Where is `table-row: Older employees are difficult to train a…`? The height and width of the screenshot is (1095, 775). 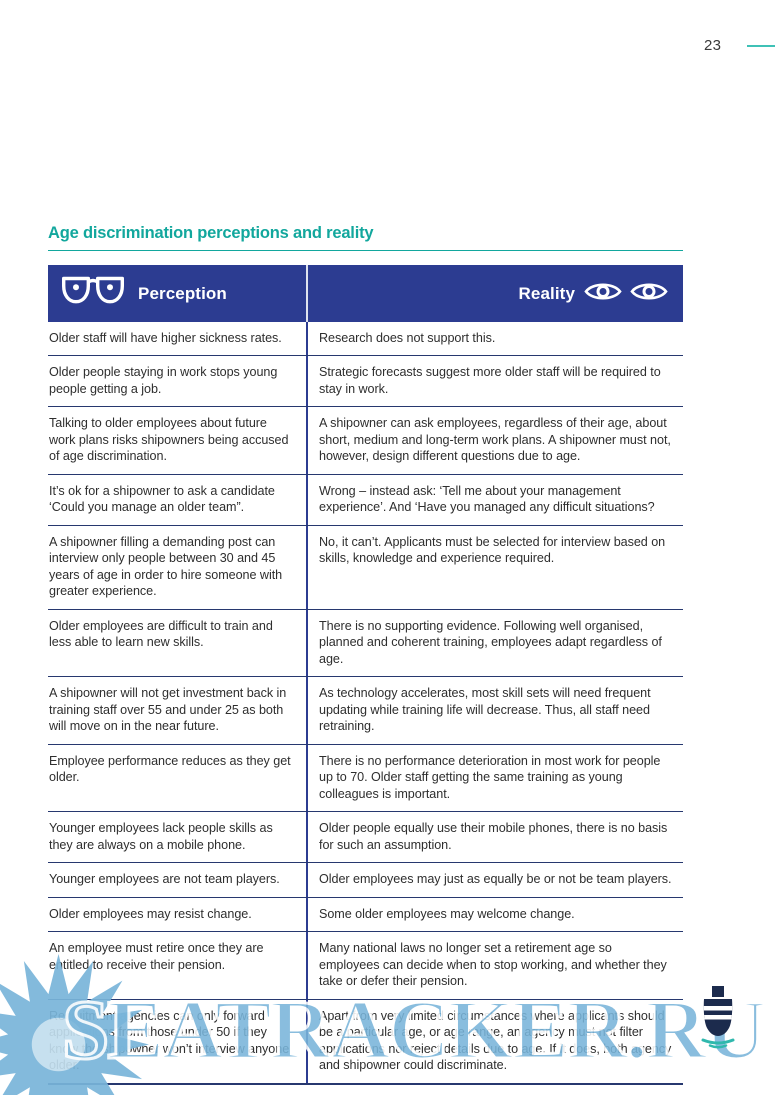 table-row: Older employees are difficult to train a… is located at coordinates (365, 643).